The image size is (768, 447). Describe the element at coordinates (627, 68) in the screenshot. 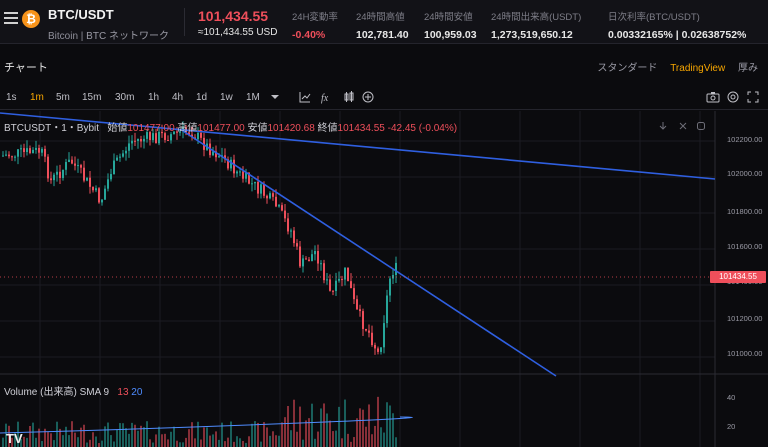

I see `view-standard: スタンダード` at that location.